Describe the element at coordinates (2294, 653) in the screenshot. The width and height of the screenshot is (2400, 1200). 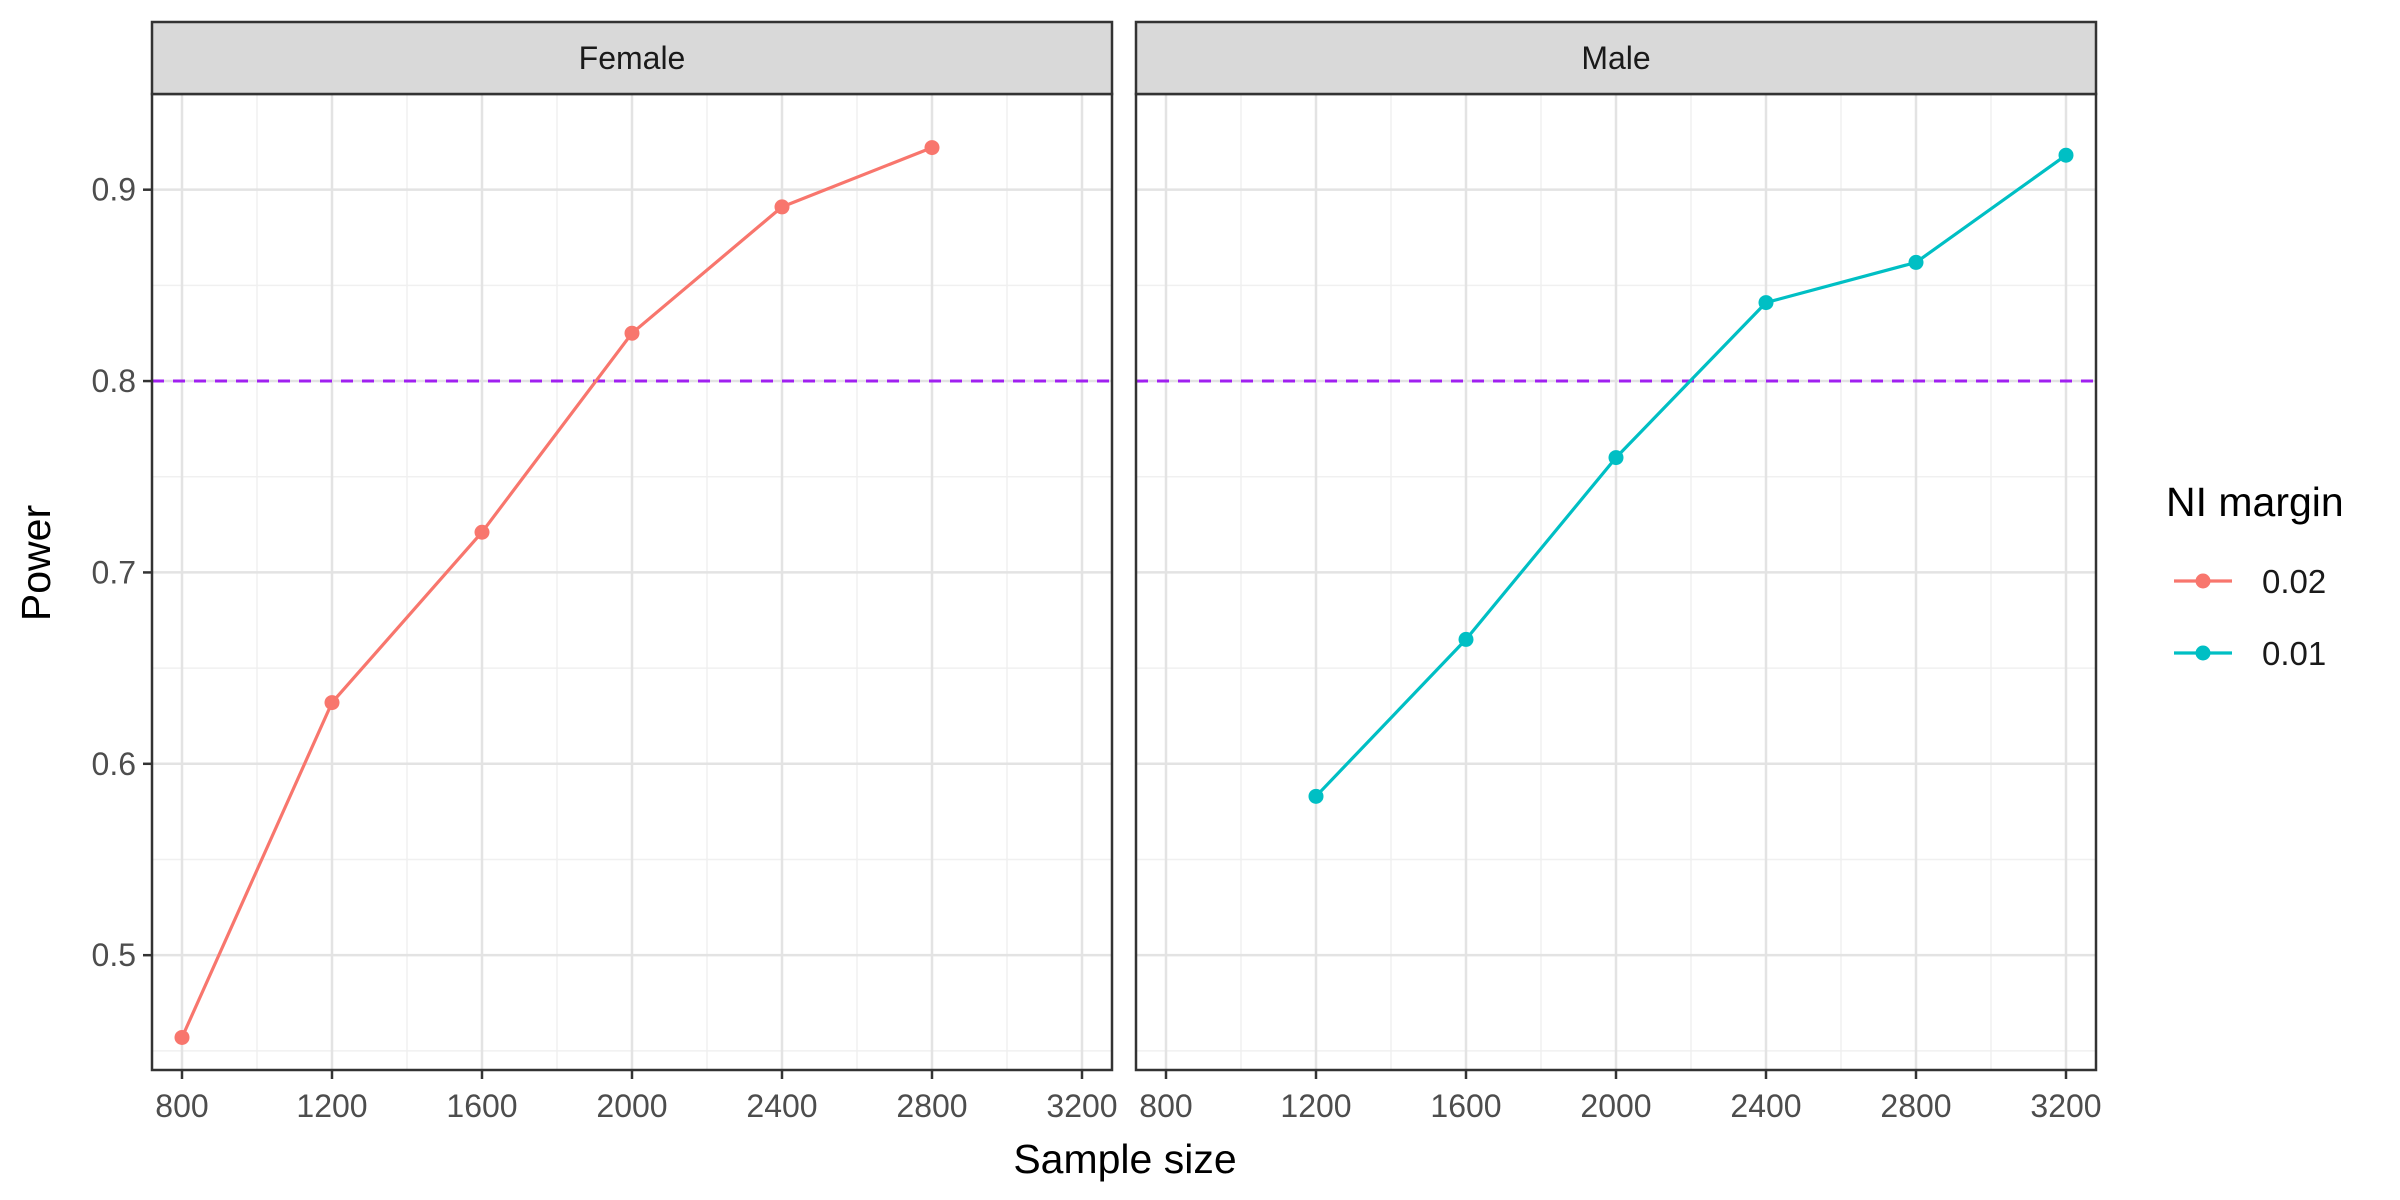
I see `legend-label-0.01: 0.01` at that location.